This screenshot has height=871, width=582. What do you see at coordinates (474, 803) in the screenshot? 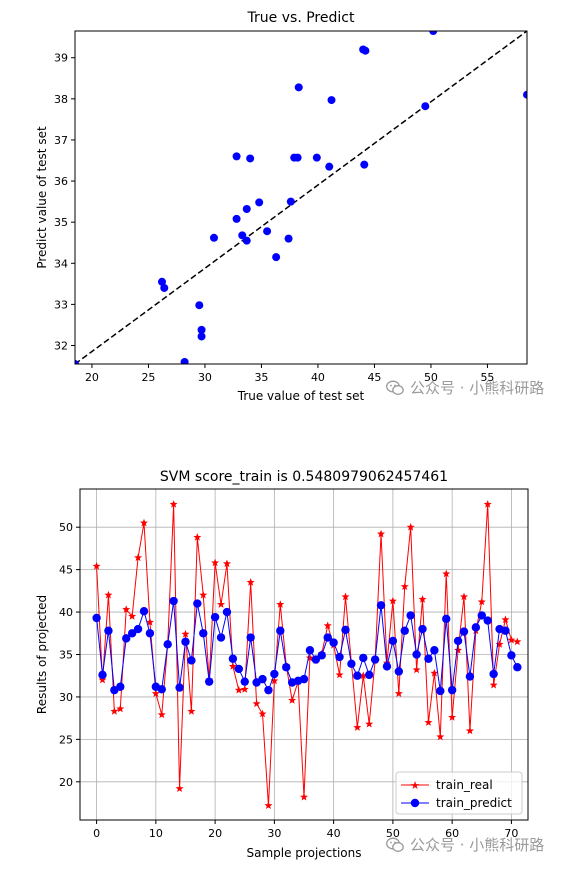
I see `legend-train-predict-label: train_predict` at bounding box center [474, 803].